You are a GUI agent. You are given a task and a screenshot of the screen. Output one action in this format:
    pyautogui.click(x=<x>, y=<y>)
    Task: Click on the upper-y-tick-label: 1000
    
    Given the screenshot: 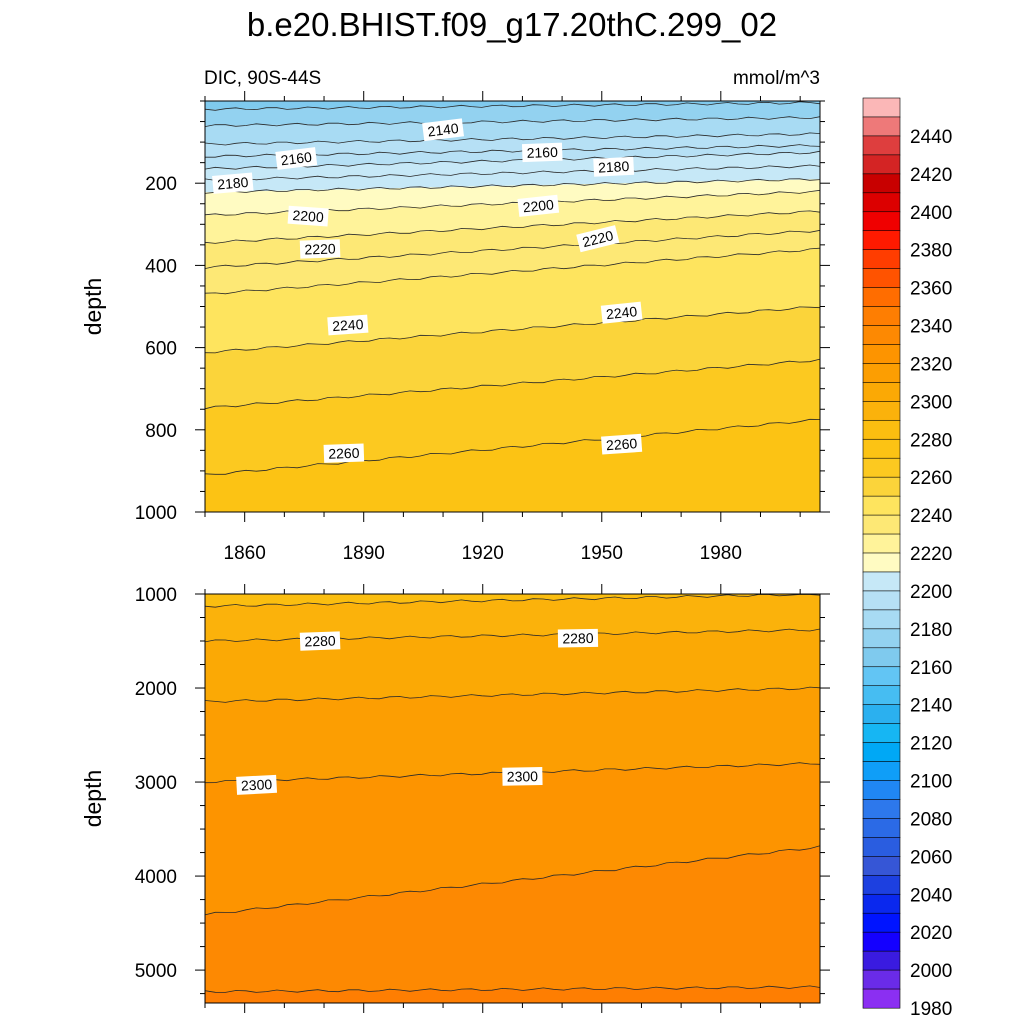 What is the action you would take?
    pyautogui.click(x=156, y=513)
    